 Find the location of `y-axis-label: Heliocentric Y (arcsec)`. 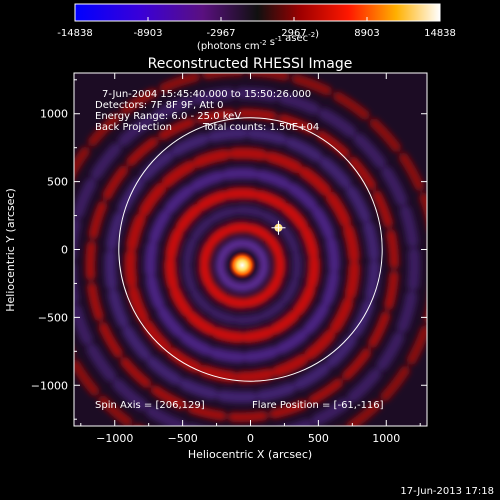

y-axis-label: Heliocentric Y (arcsec) is located at coordinates (10, 250).